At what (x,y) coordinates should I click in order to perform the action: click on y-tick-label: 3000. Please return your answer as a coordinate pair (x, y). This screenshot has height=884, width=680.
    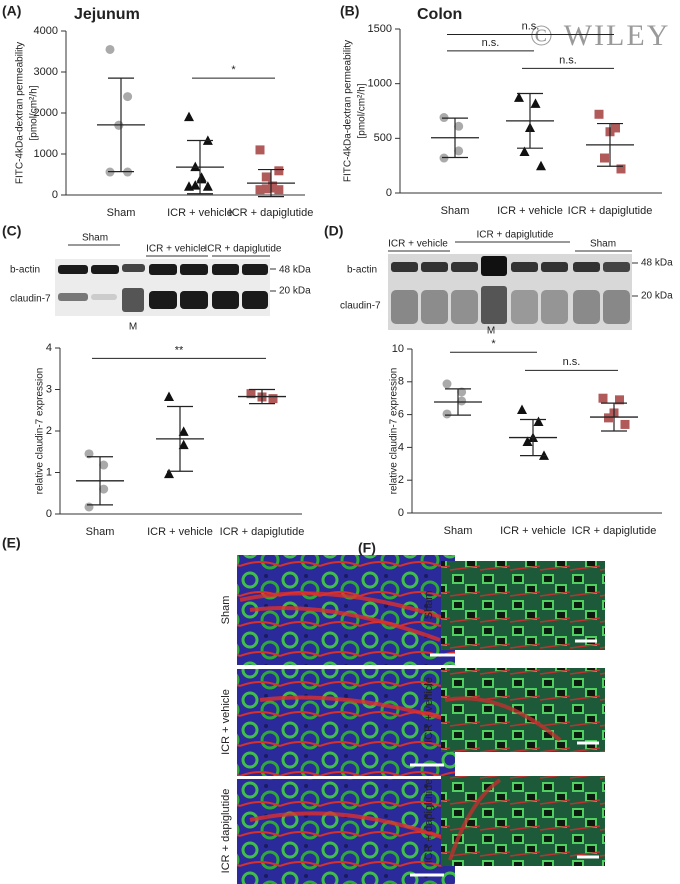
    Looking at the image, I should click on (46, 72).